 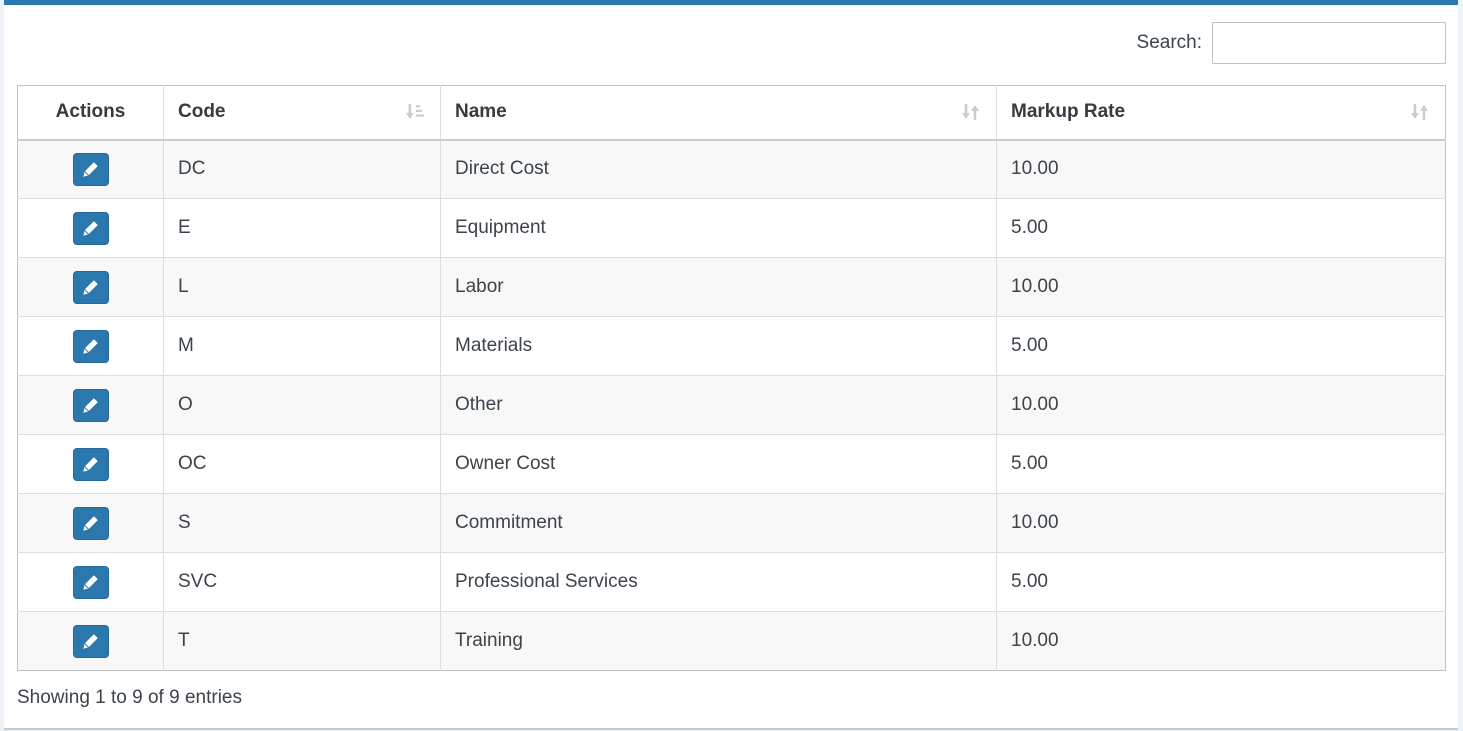 What do you see at coordinates (718, 405) in the screenshot?
I see `name-cell: Other` at bounding box center [718, 405].